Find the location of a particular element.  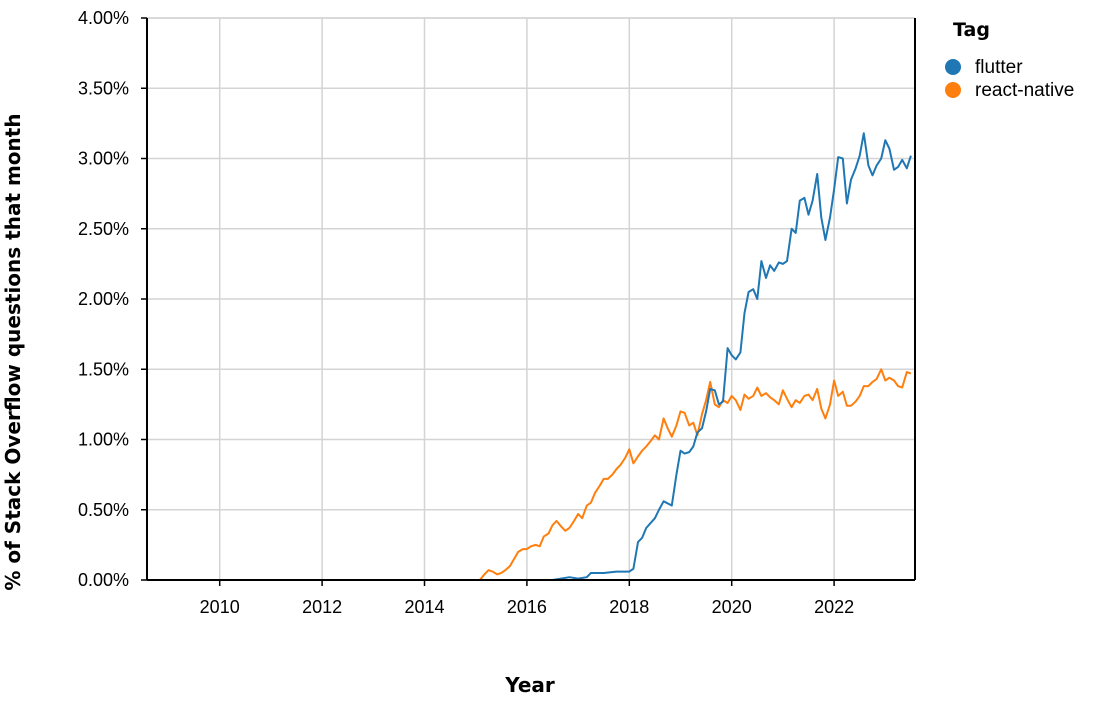

y-tick-label: 0.00% is located at coordinates (103, 580).